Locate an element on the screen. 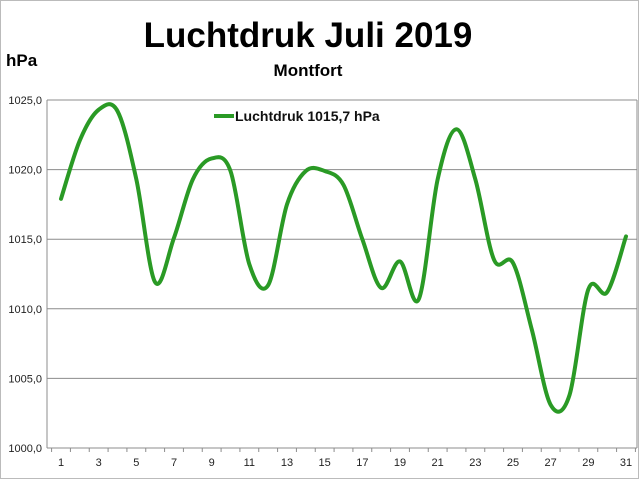 This screenshot has width=640, height=480. x-tick-label: 3 is located at coordinates (99, 463).